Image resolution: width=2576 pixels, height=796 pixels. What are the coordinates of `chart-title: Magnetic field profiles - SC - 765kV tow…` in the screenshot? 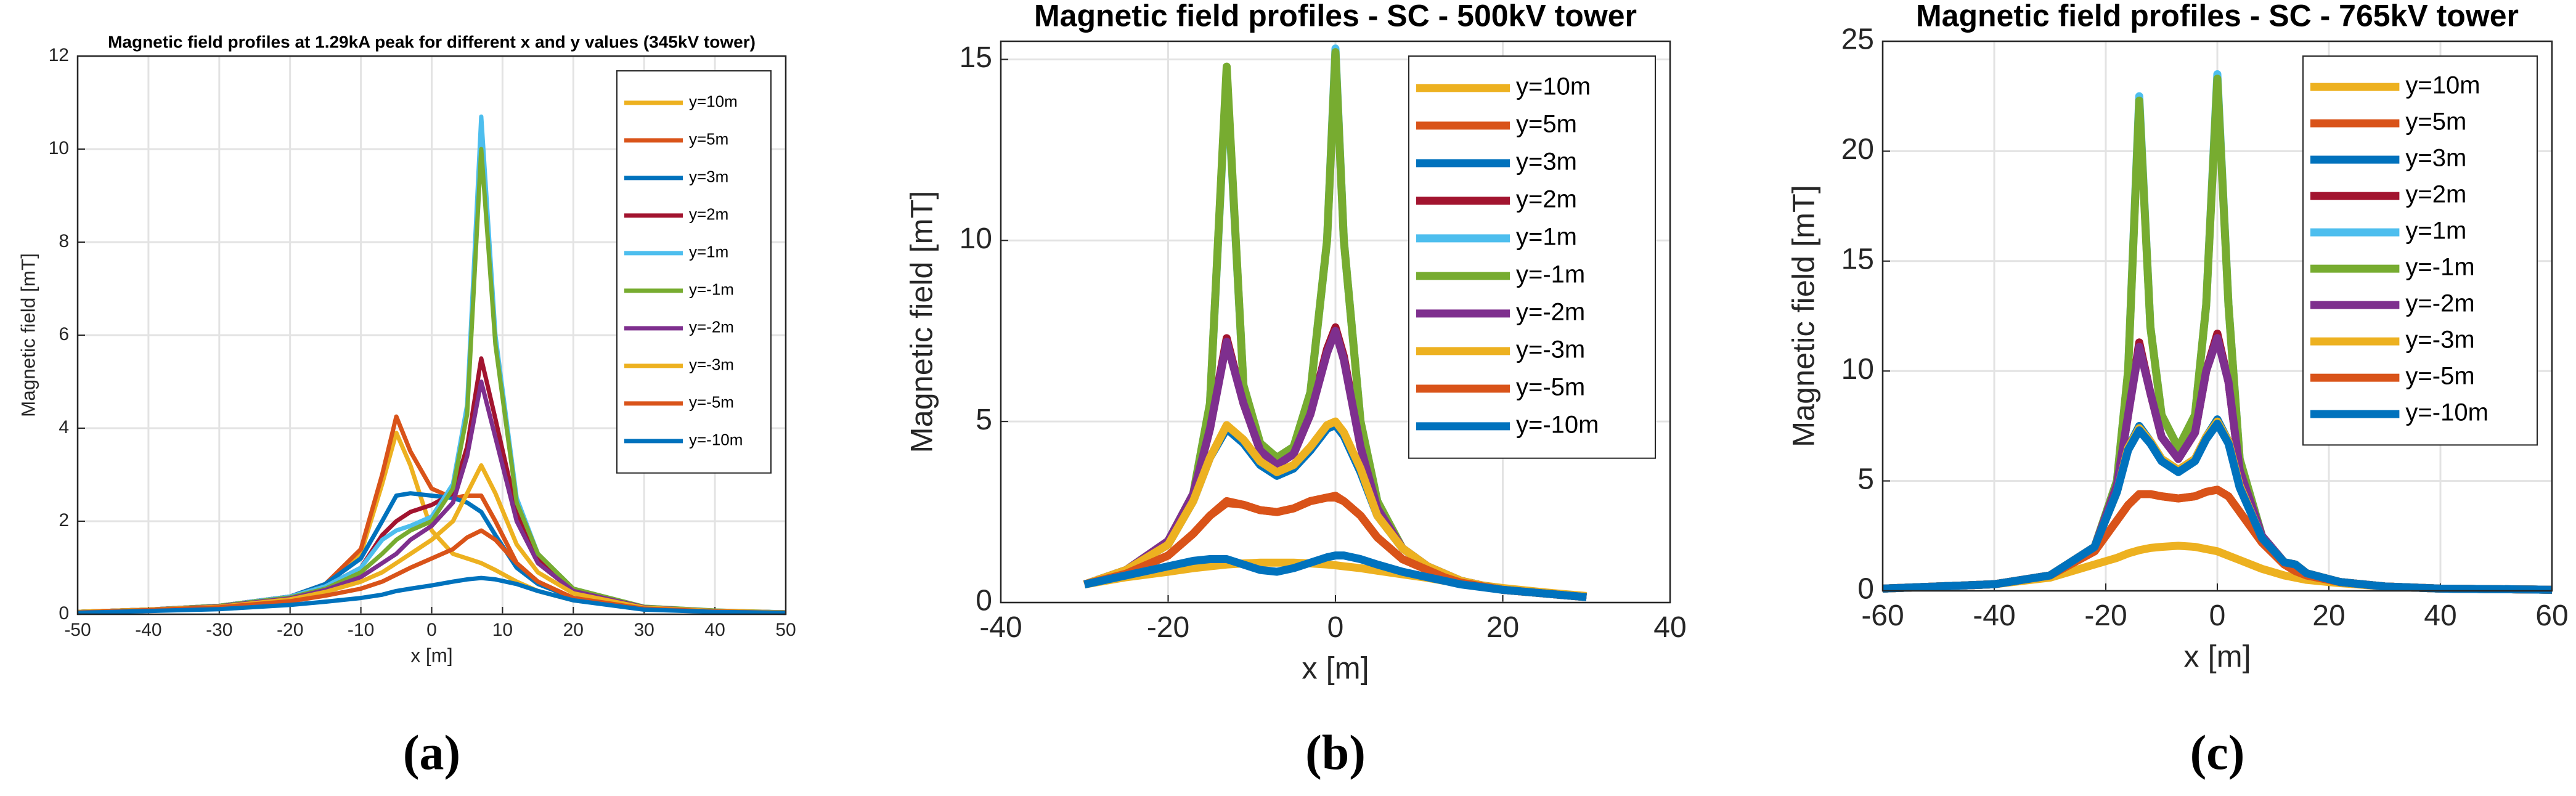 It's located at (2217, 16).